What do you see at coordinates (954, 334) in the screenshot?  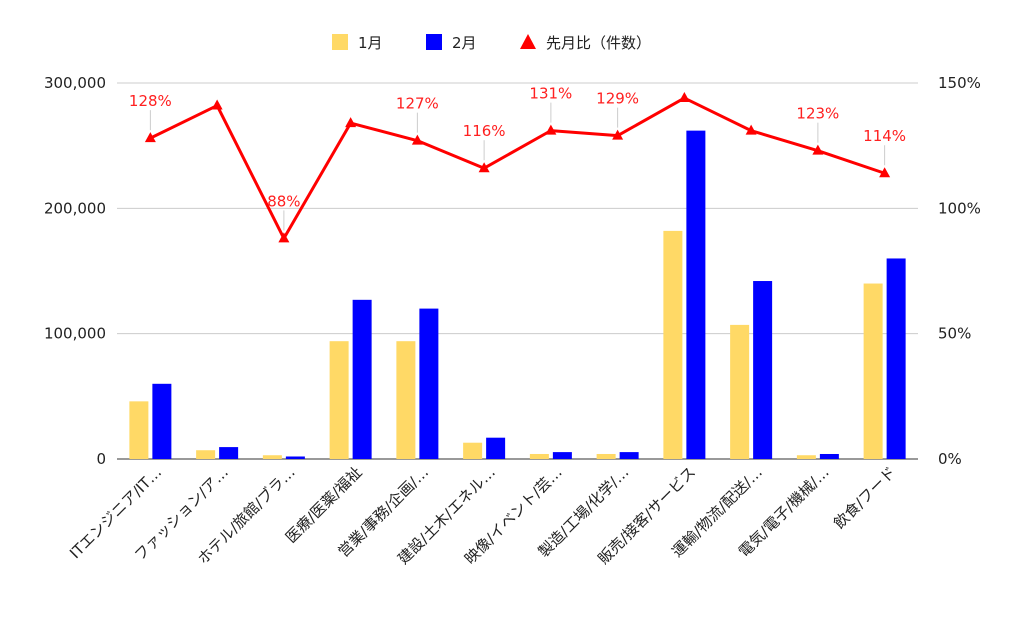 I see `right-tick-label: 50%` at bounding box center [954, 334].